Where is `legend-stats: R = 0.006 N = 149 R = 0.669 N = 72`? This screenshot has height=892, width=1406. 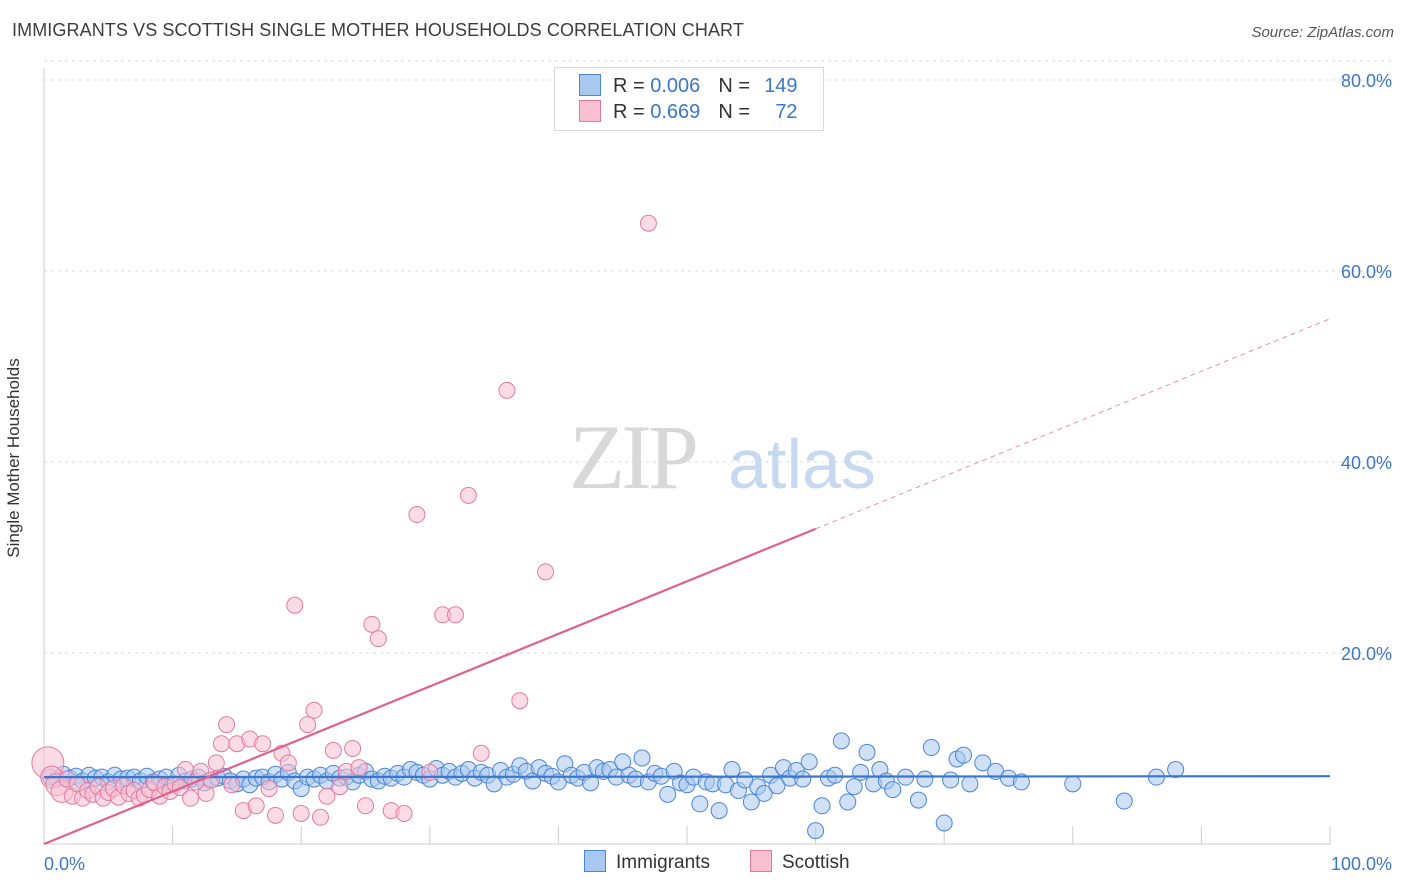 legend-stats: R = 0.006 N = 149 R = 0.669 N = 72 is located at coordinates (689, 99).